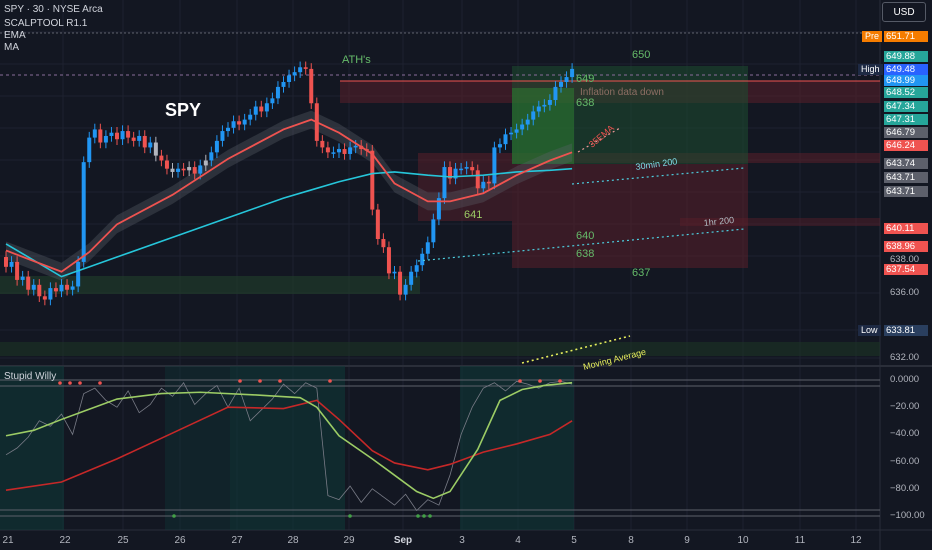 The width and height of the screenshot is (932, 550). I want to click on annotation-1: 650, so click(641, 55).